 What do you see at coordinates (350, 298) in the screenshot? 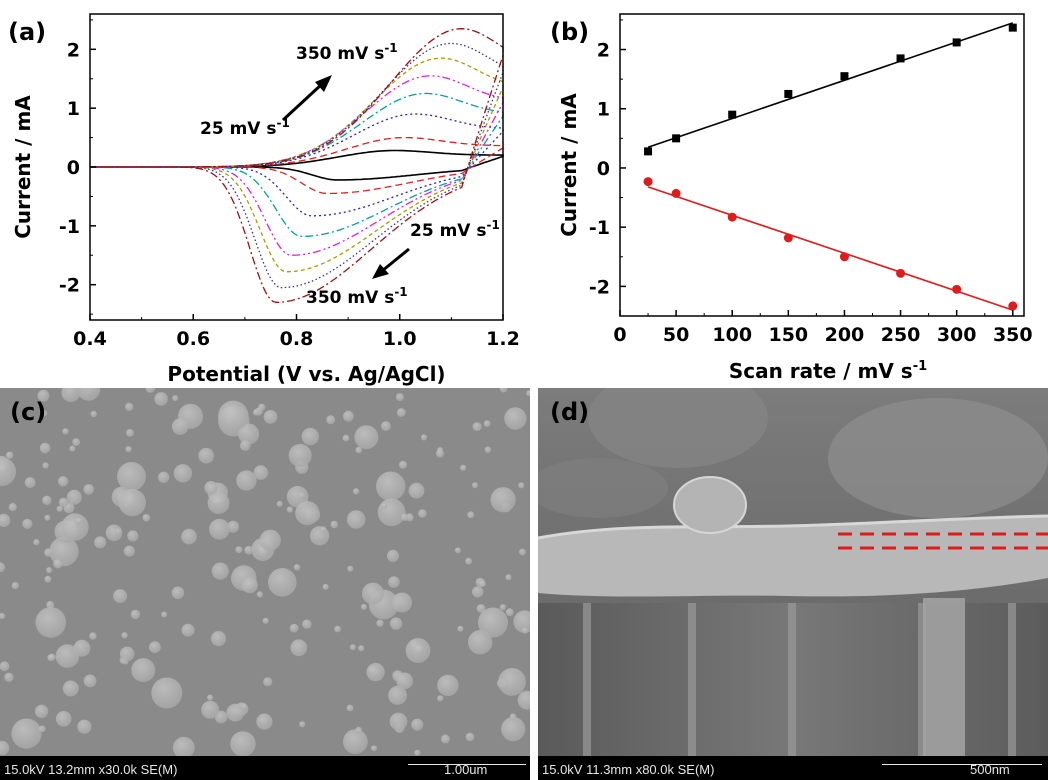
I see `annotation-bottom-text: 350 mV s` at bounding box center [350, 298].